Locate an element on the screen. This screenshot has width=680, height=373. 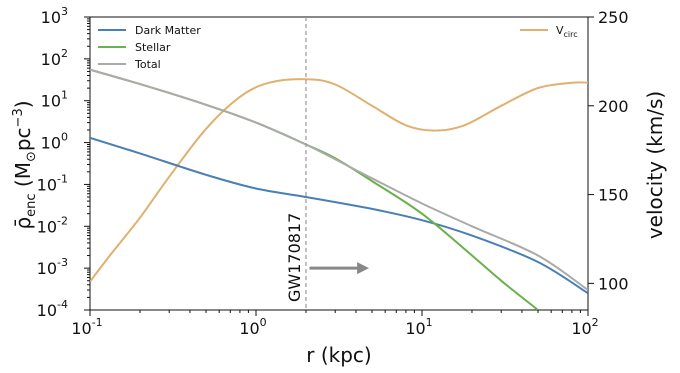
legend-right: Vcirc is located at coordinates (549, 31).